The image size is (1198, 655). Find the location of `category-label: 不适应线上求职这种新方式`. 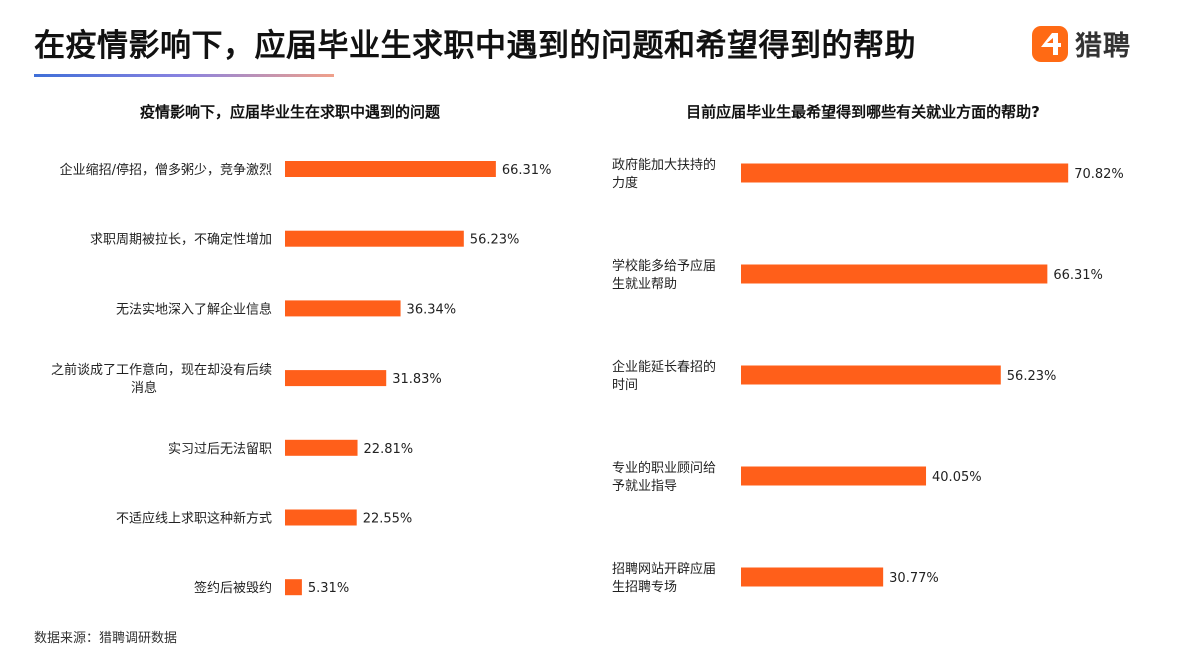

category-label: 不适应线上求职这种新方式 is located at coordinates (194, 519).